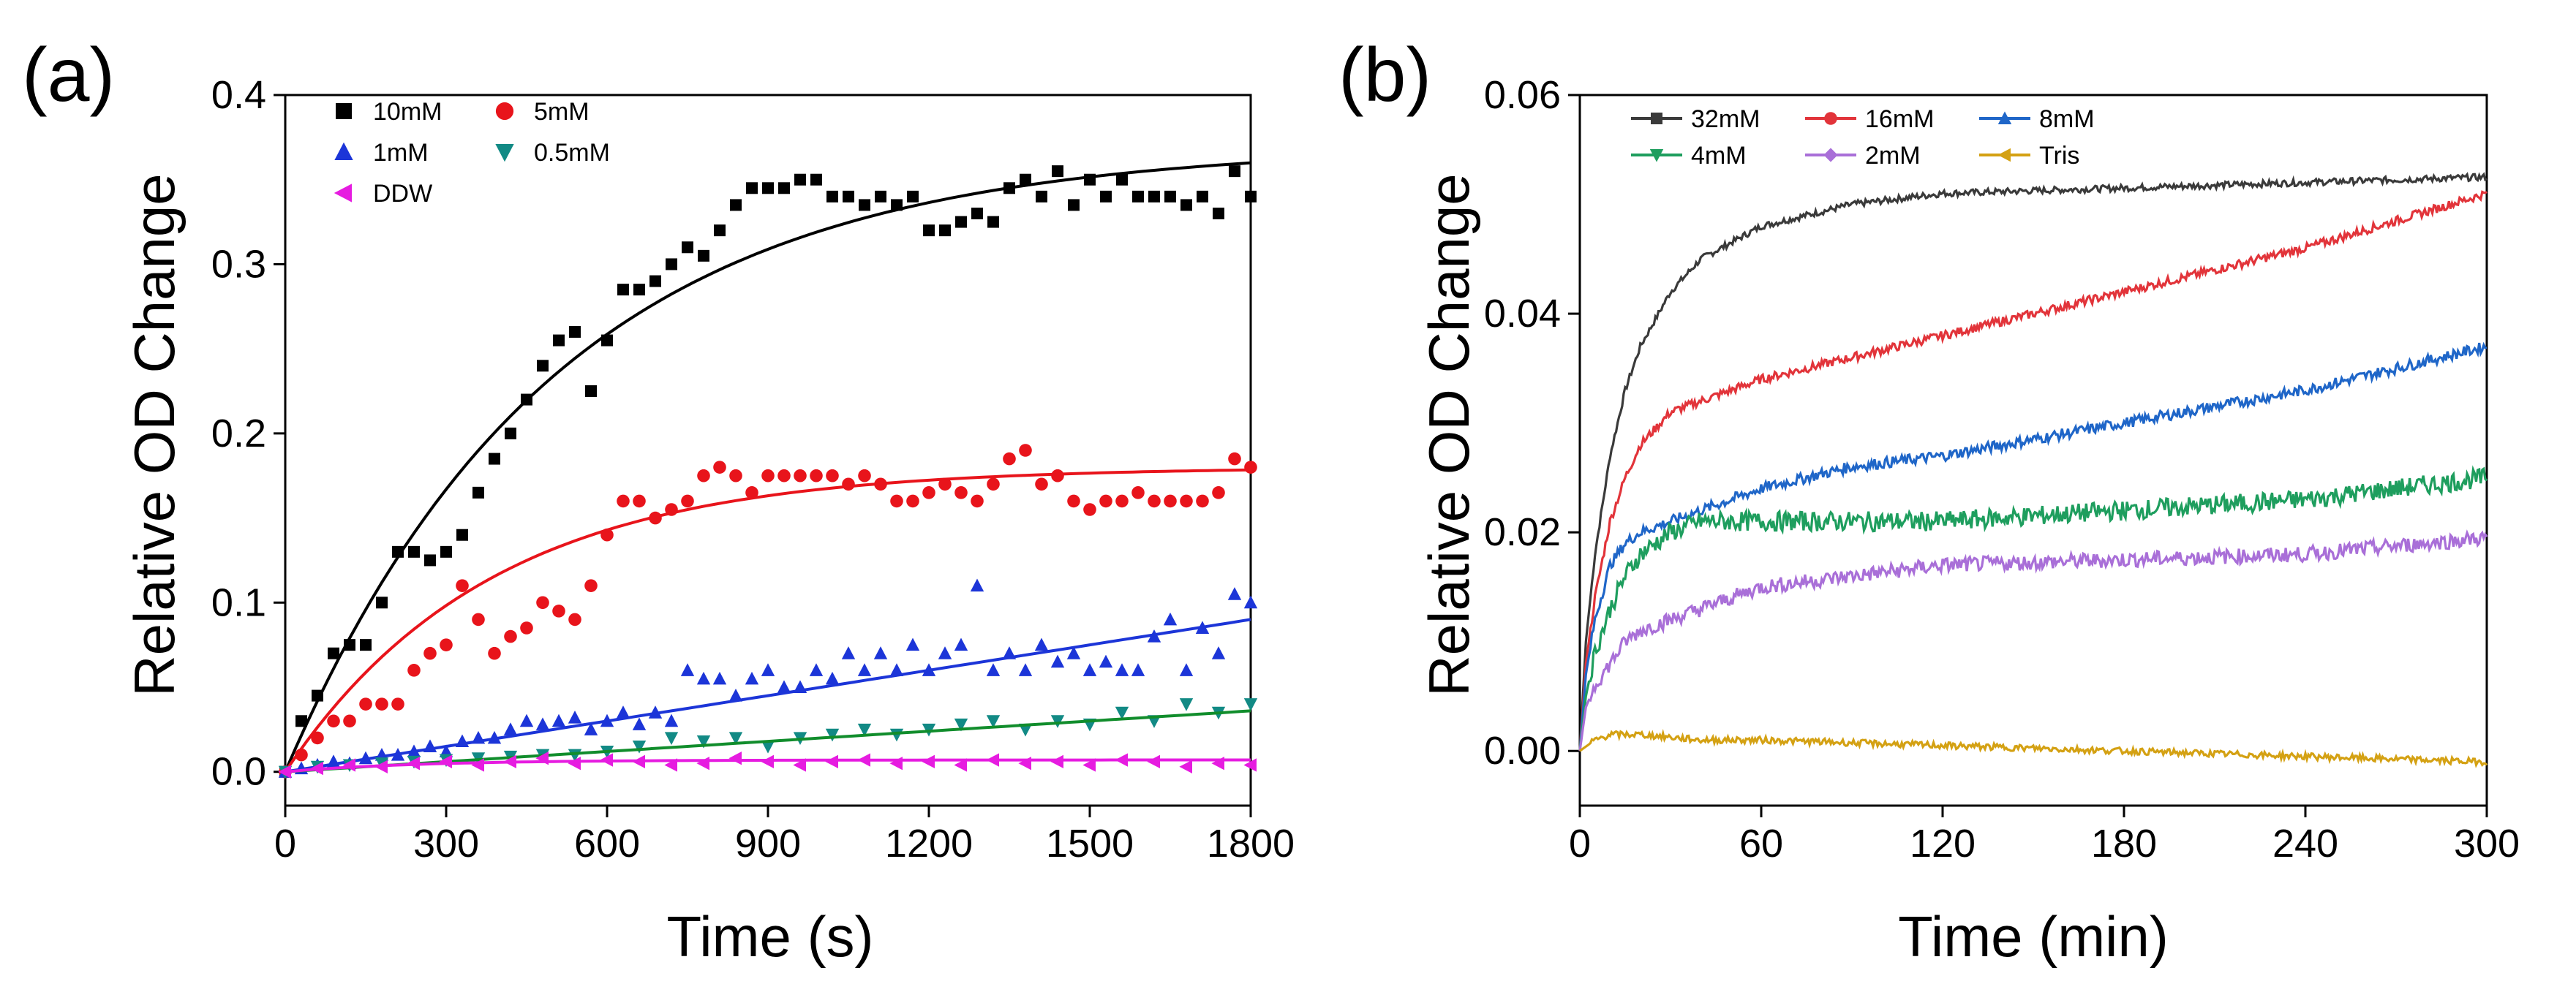  What do you see at coordinates (1384, 75) in the screenshot?
I see `panel-label-b: (b)` at bounding box center [1384, 75].